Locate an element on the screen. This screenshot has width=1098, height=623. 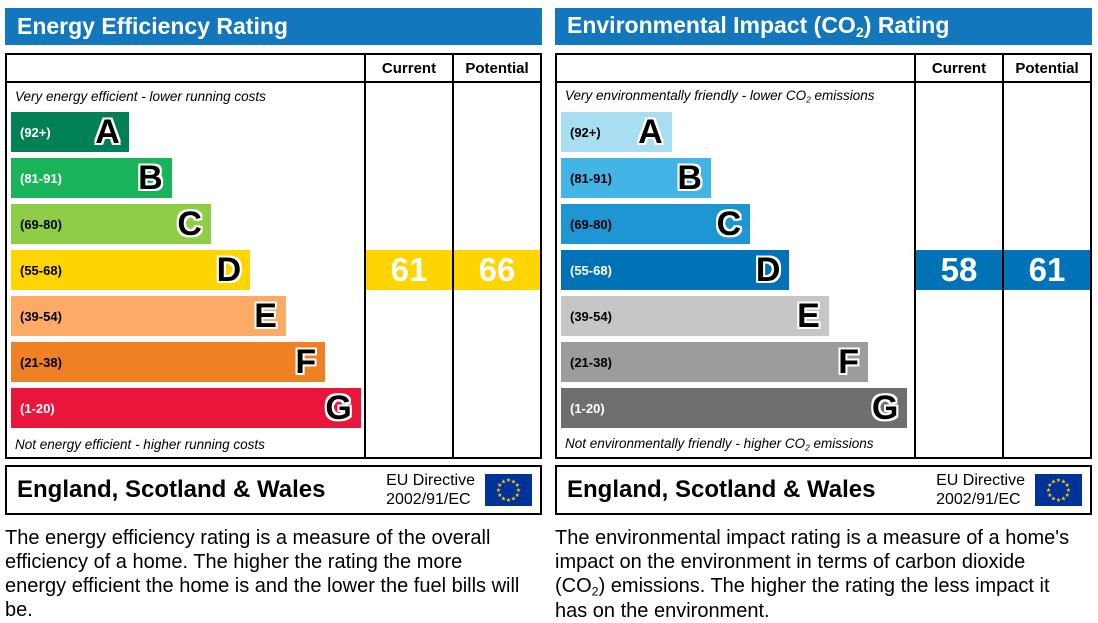
column-header-row: Current Potential is located at coordinates (823, 69).